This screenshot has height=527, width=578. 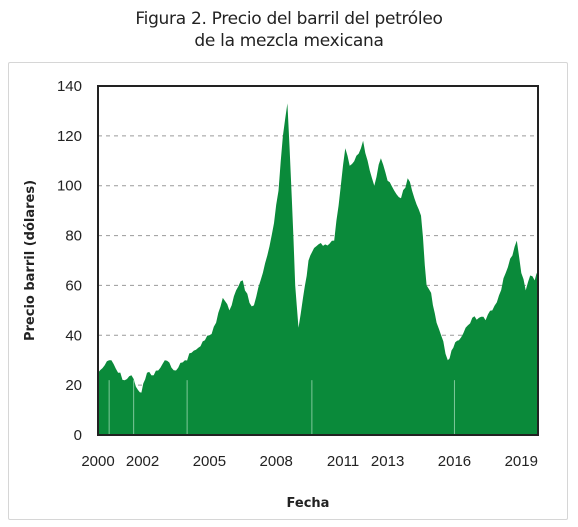 What do you see at coordinates (289, 19) in the screenshot?
I see `chart-title-line-1: Figura 2. Precio del barril del petróleo` at bounding box center [289, 19].